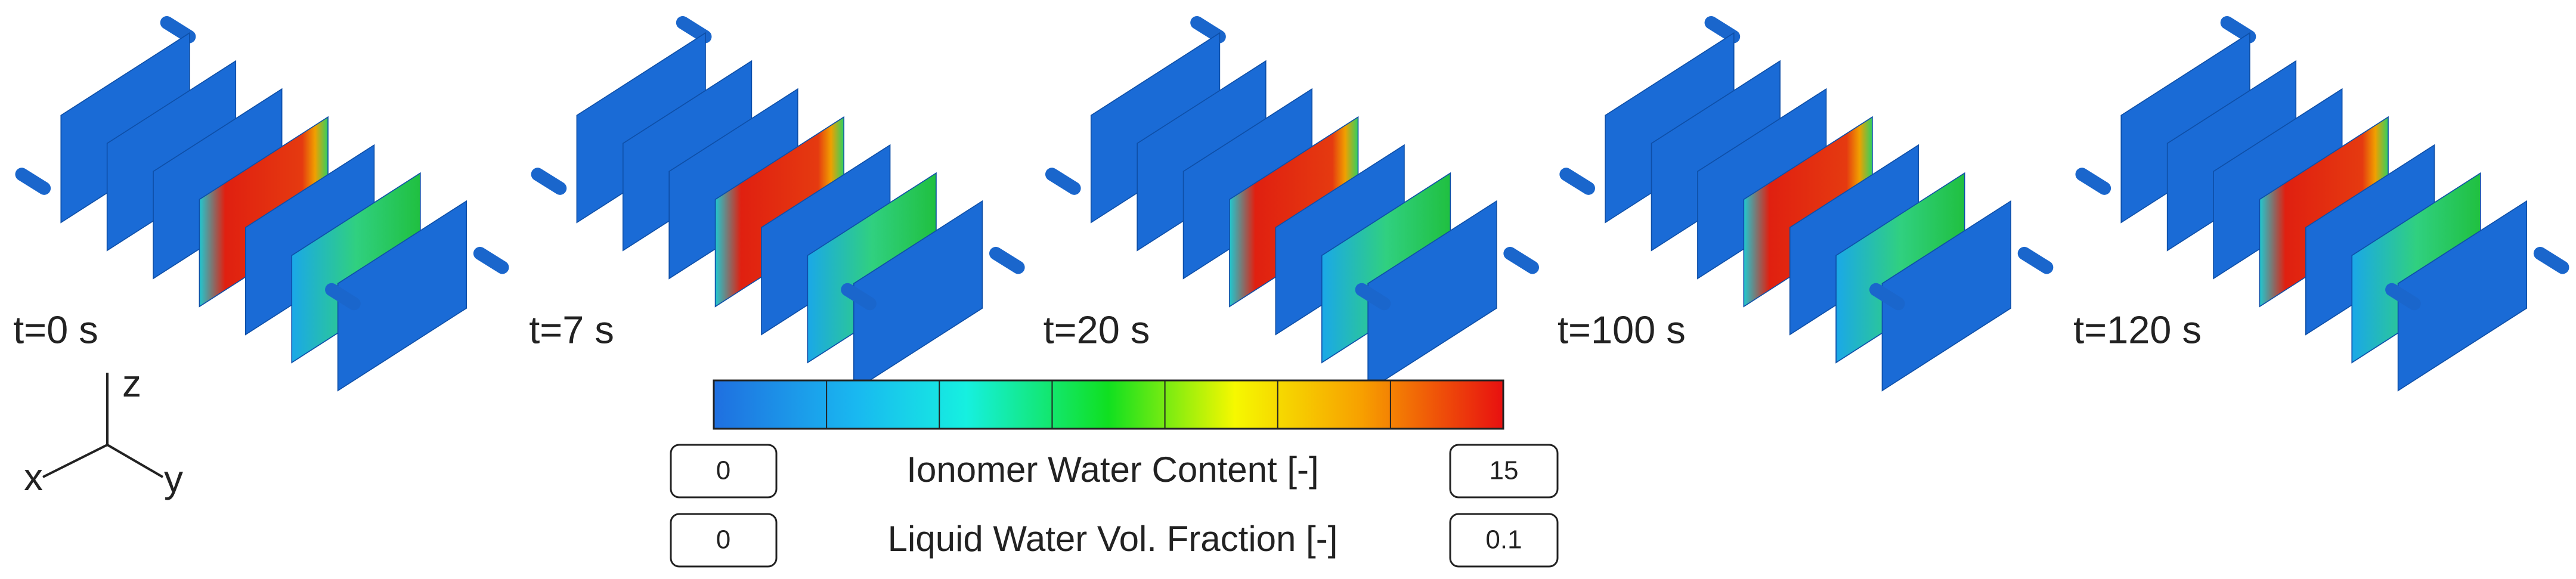  What do you see at coordinates (2321, 204) in the screenshot?
I see `snapshot: t=120 s` at bounding box center [2321, 204].